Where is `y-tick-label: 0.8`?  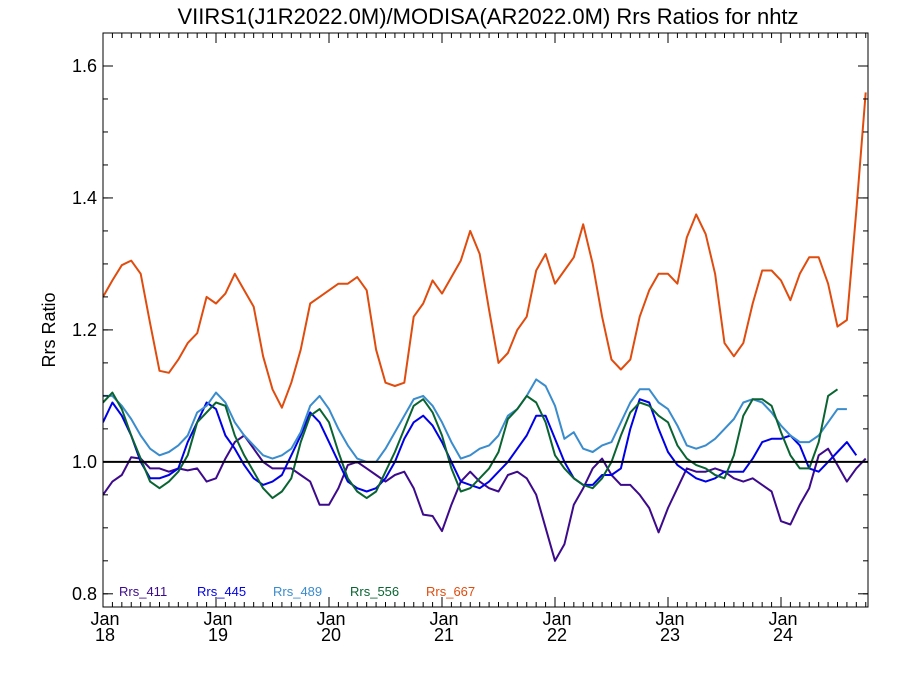 y-tick-label: 0.8 is located at coordinates (84, 594).